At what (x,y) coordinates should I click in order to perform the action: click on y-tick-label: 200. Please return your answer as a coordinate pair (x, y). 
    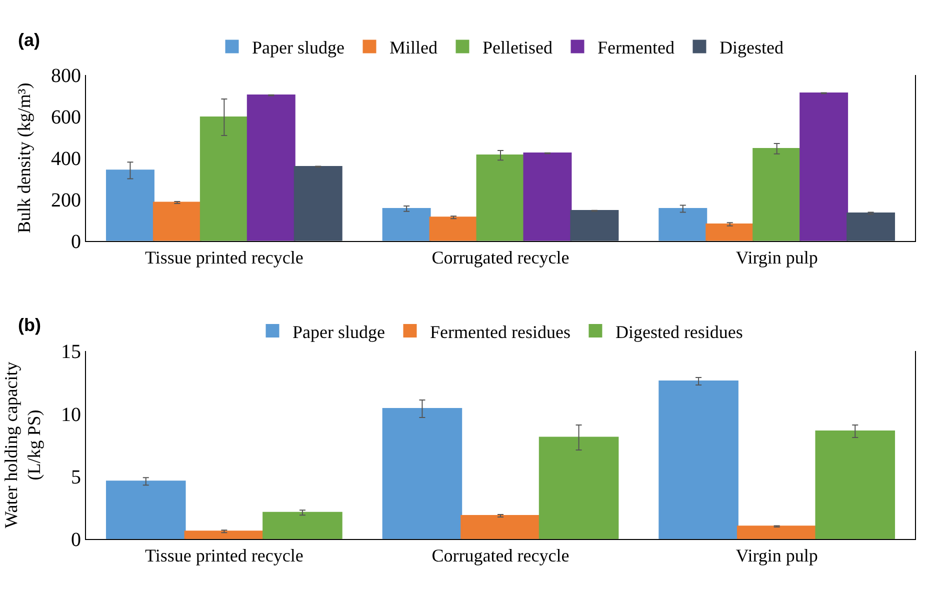
    Looking at the image, I should click on (66, 200).